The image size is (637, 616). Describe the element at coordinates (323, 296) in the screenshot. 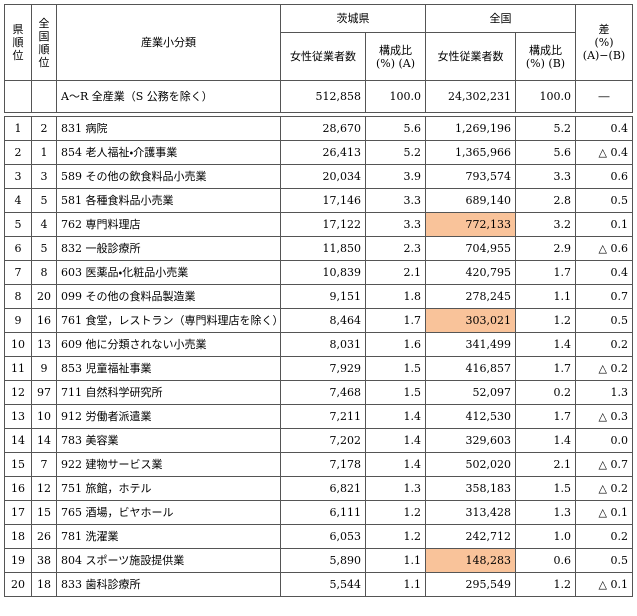

I see `table-cell: 9,151` at that location.